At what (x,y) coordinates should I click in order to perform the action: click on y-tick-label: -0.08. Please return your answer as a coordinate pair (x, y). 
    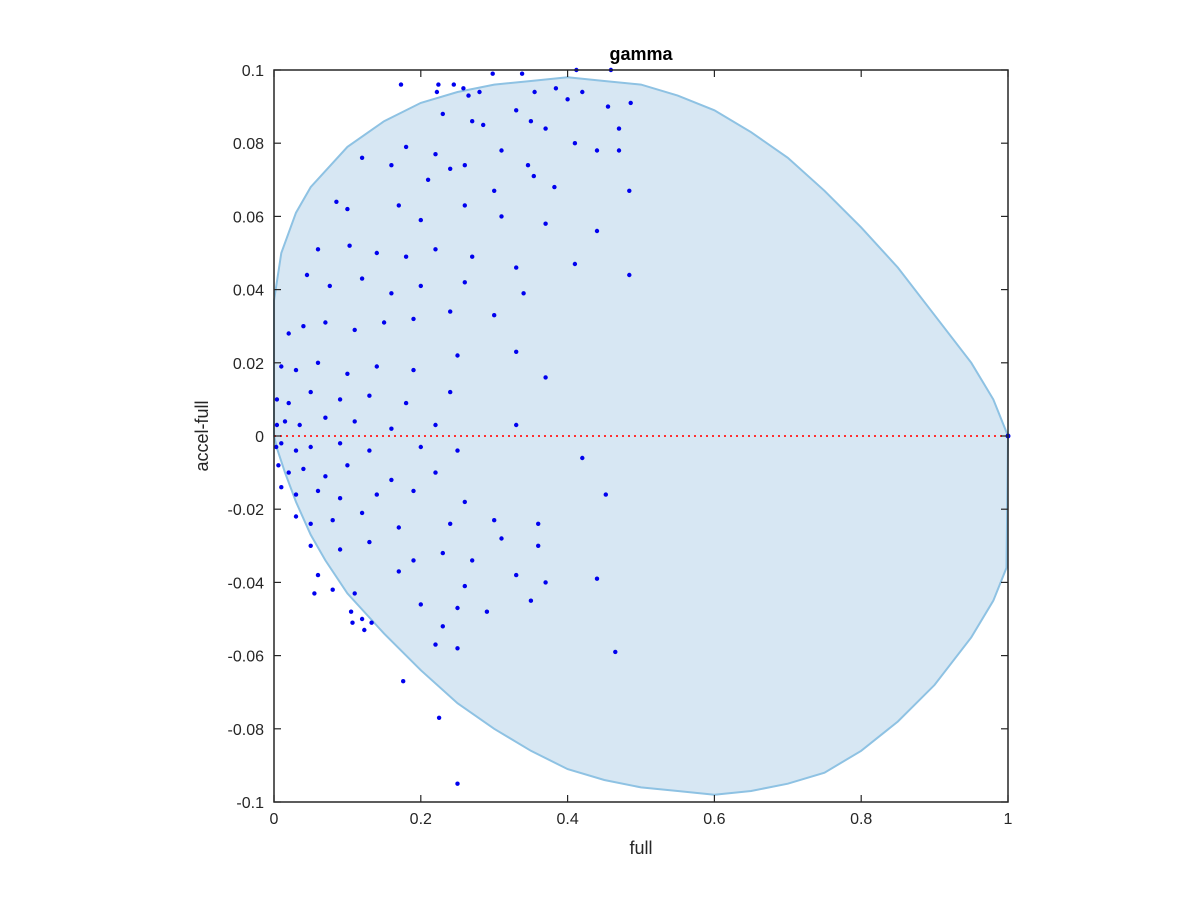
    Looking at the image, I should click on (246, 730).